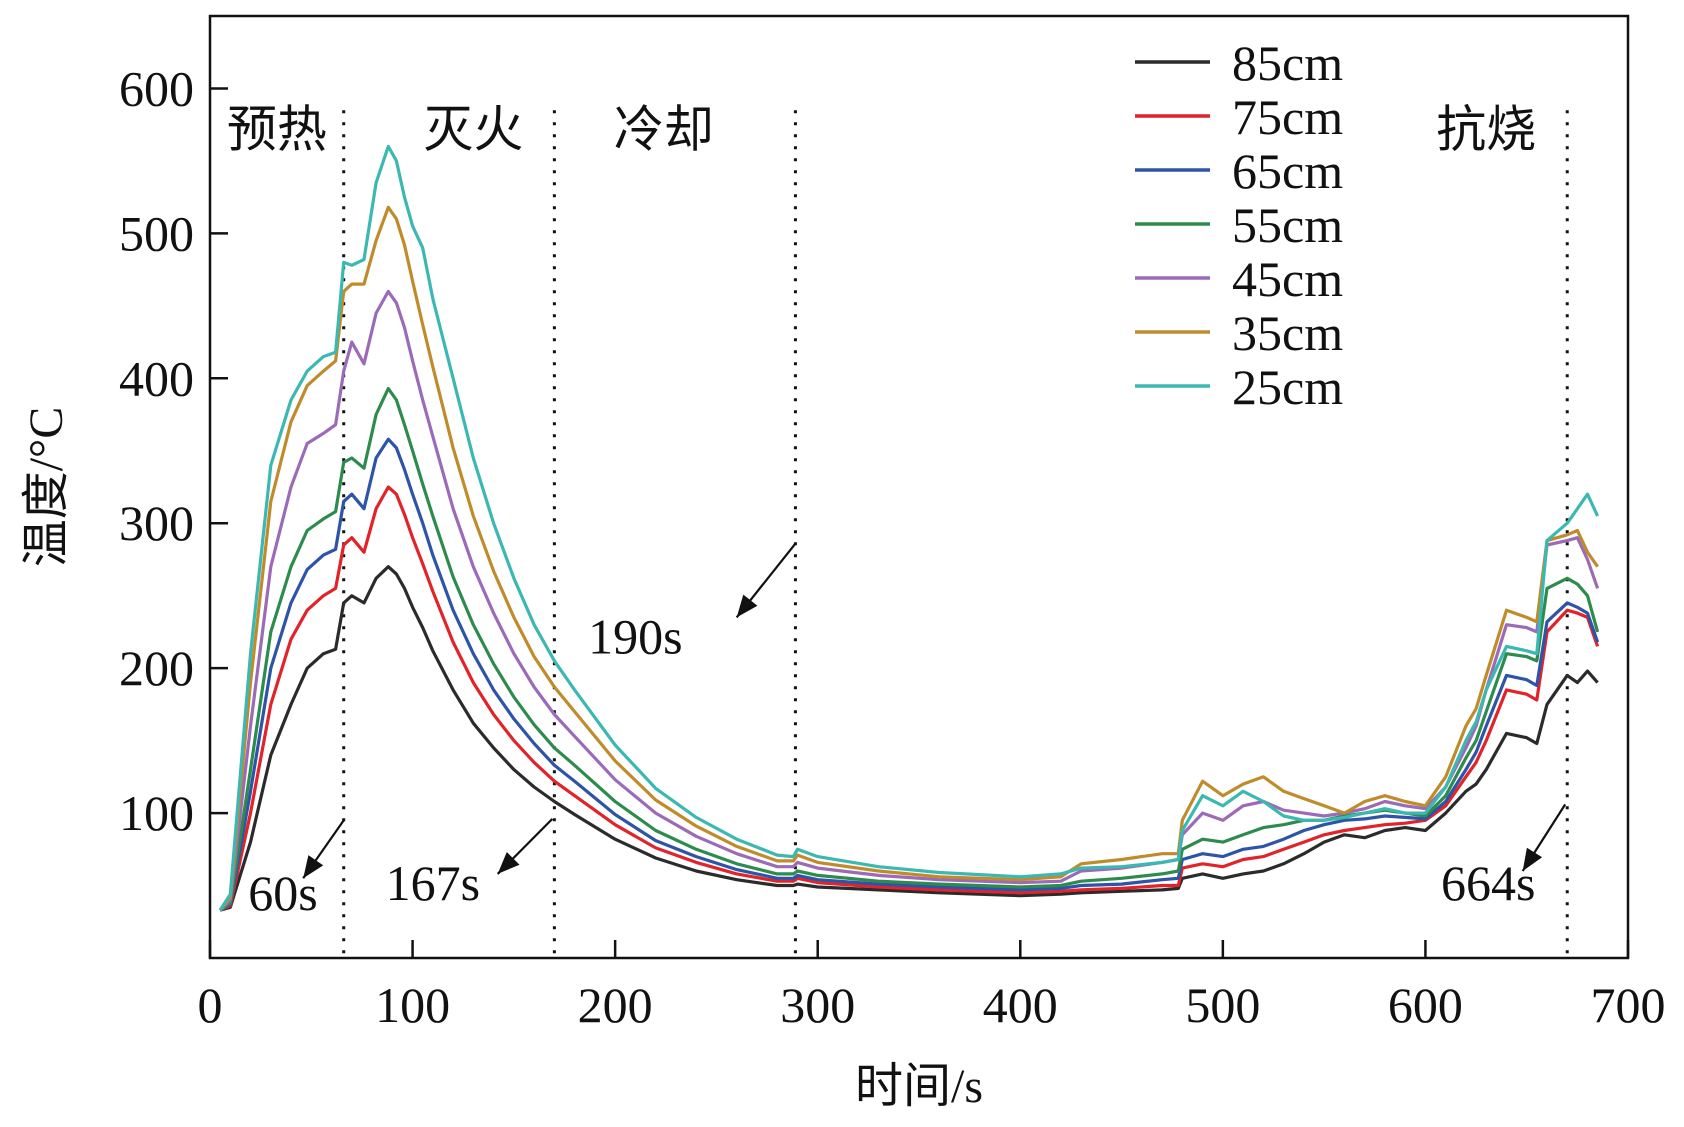 The height and width of the screenshot is (1127, 1684). I want to click on phase-label: 冷却, so click(664, 129).